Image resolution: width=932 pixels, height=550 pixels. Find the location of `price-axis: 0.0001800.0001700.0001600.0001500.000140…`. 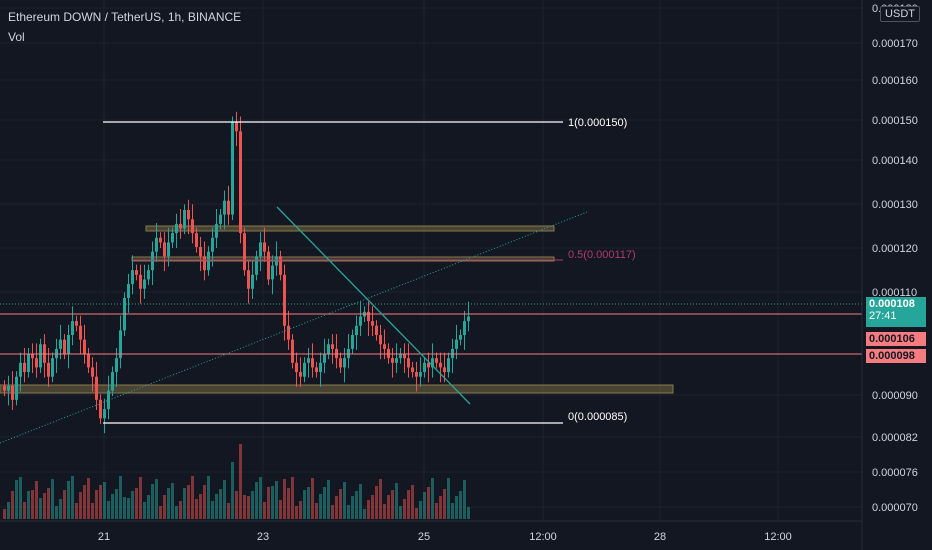

price-axis: 0.0001800.0001700.0001600.0001500.000140… is located at coordinates (895, 258).